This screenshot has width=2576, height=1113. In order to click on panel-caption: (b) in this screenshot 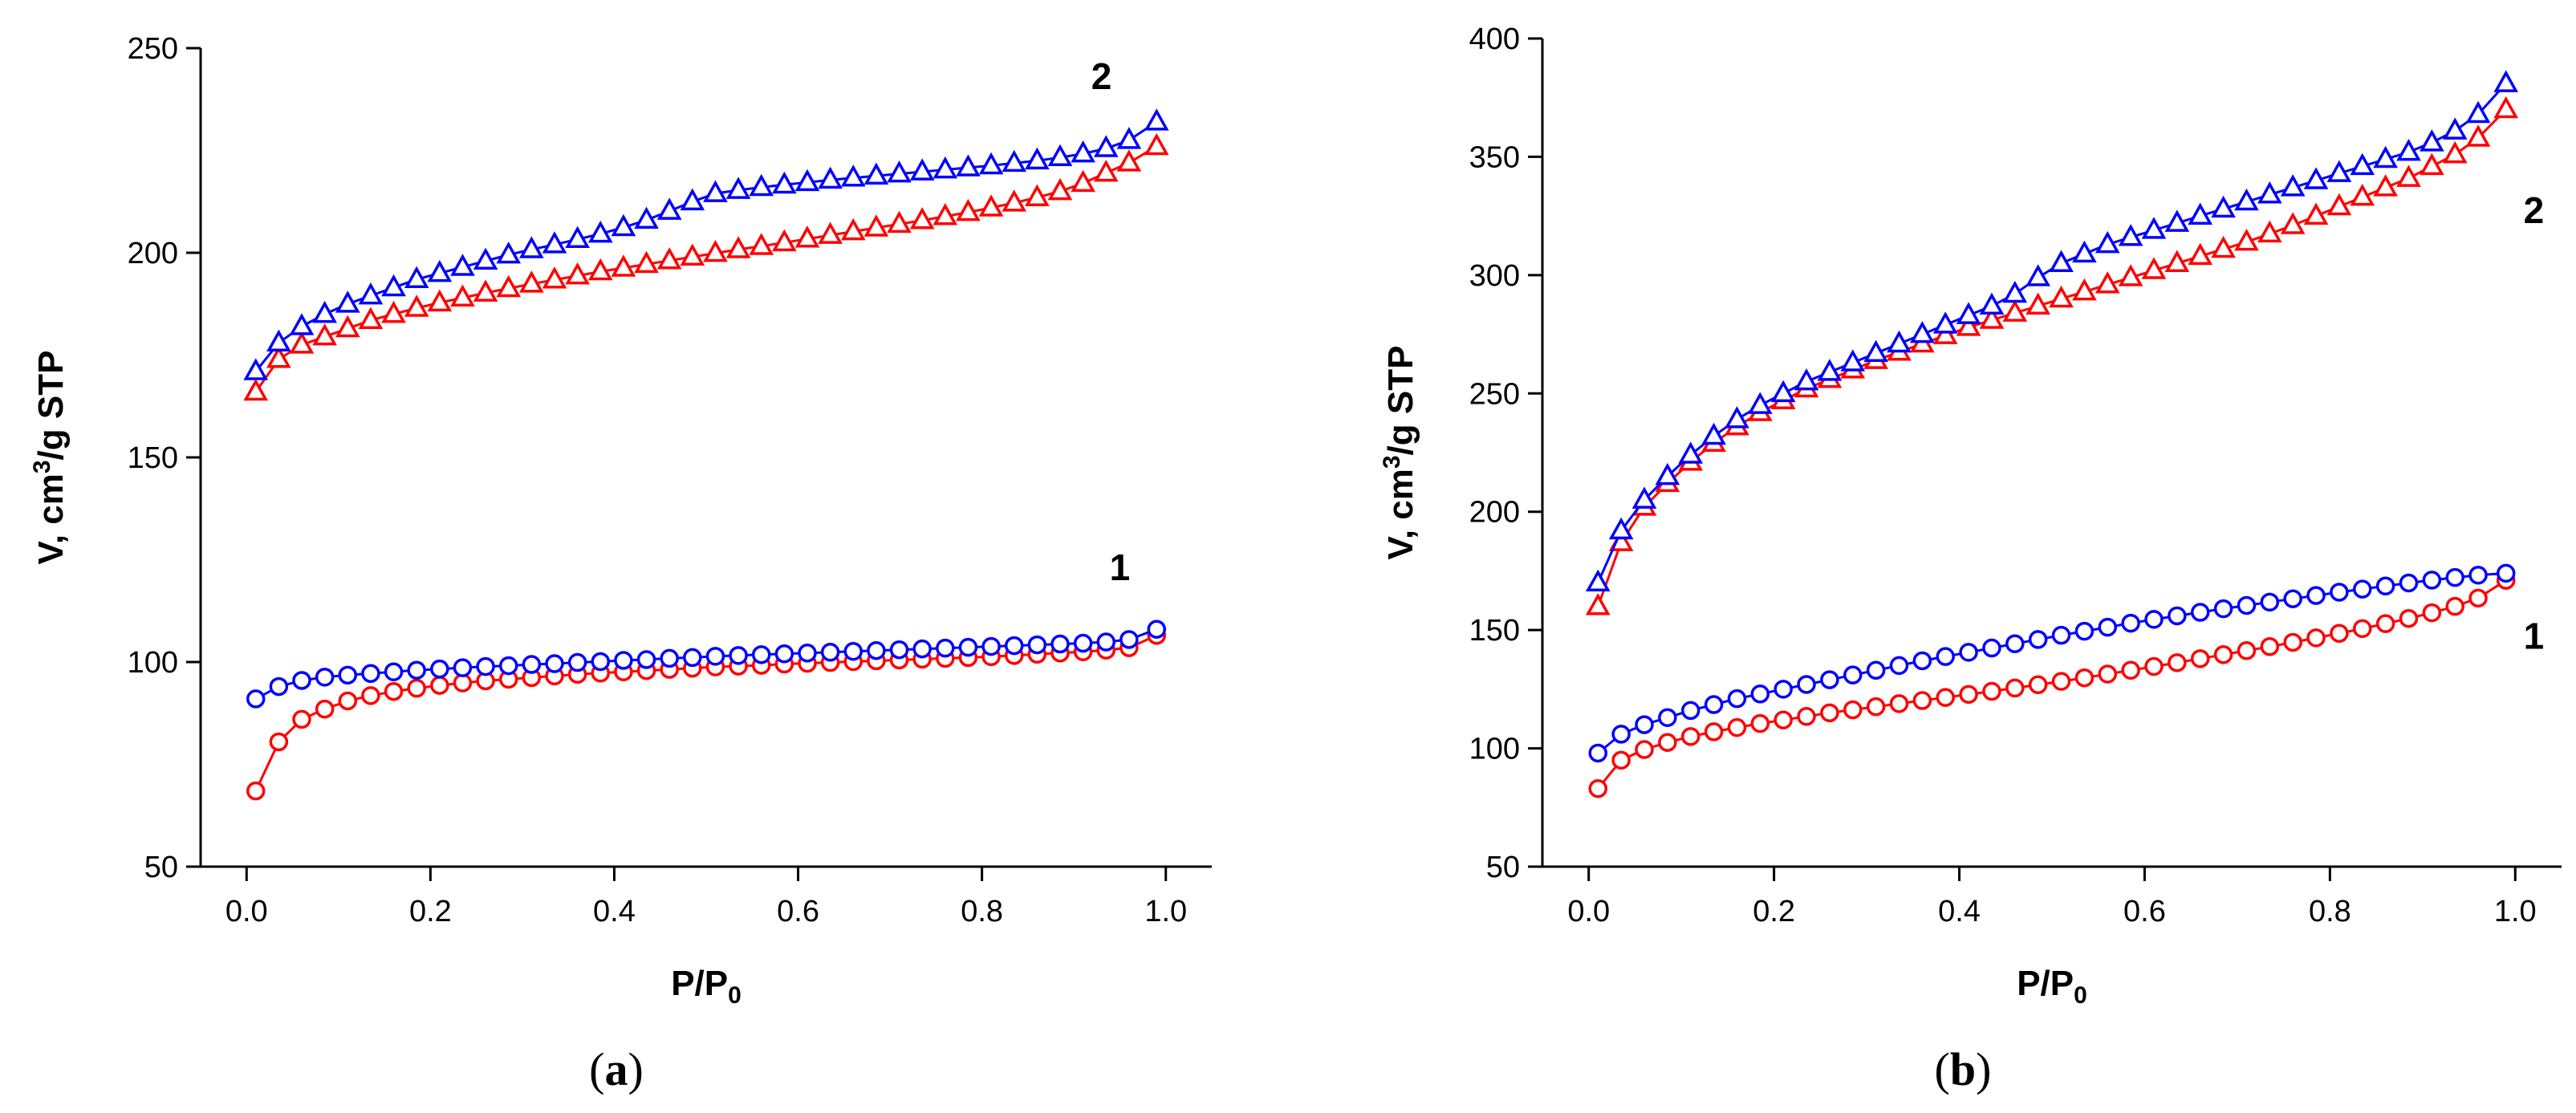, I will do `click(1963, 1069)`.